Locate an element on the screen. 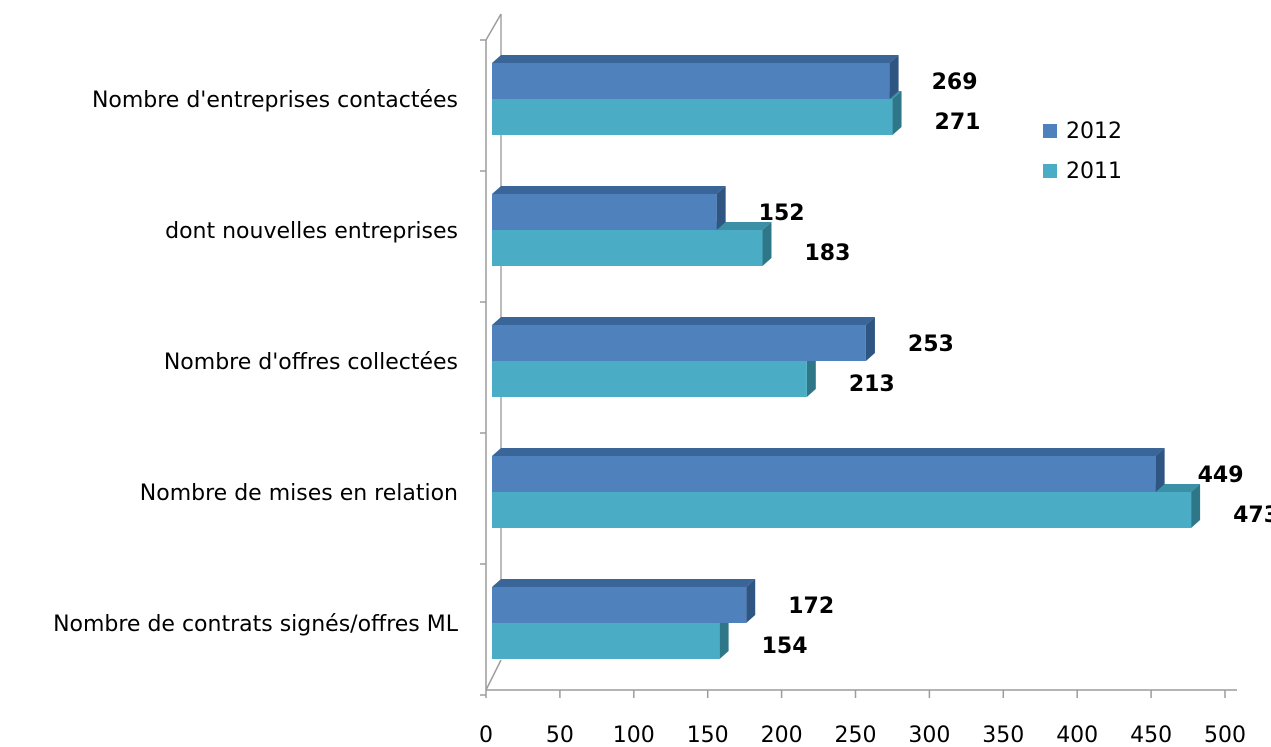  data-label-2011: 271 is located at coordinates (958, 122).